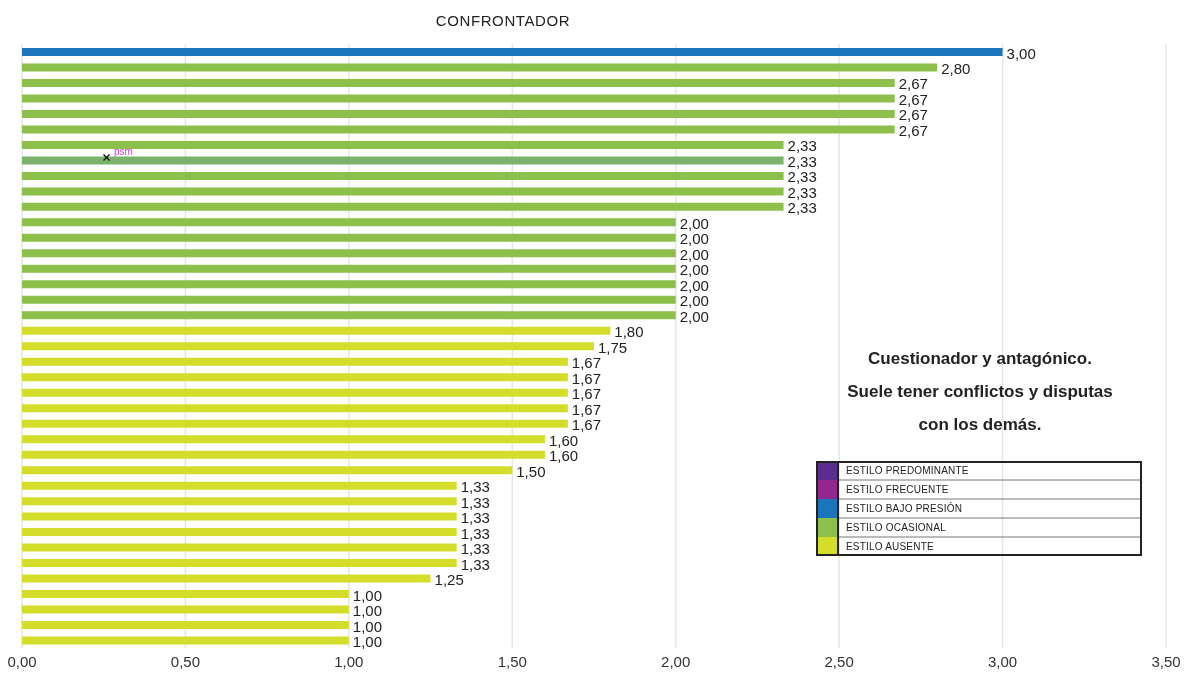 This screenshot has height=677, width=1186. I want to click on annotation: Cuestionador y antagónico. Suele tener conflictos y disputas con los demás., so click(980, 391).